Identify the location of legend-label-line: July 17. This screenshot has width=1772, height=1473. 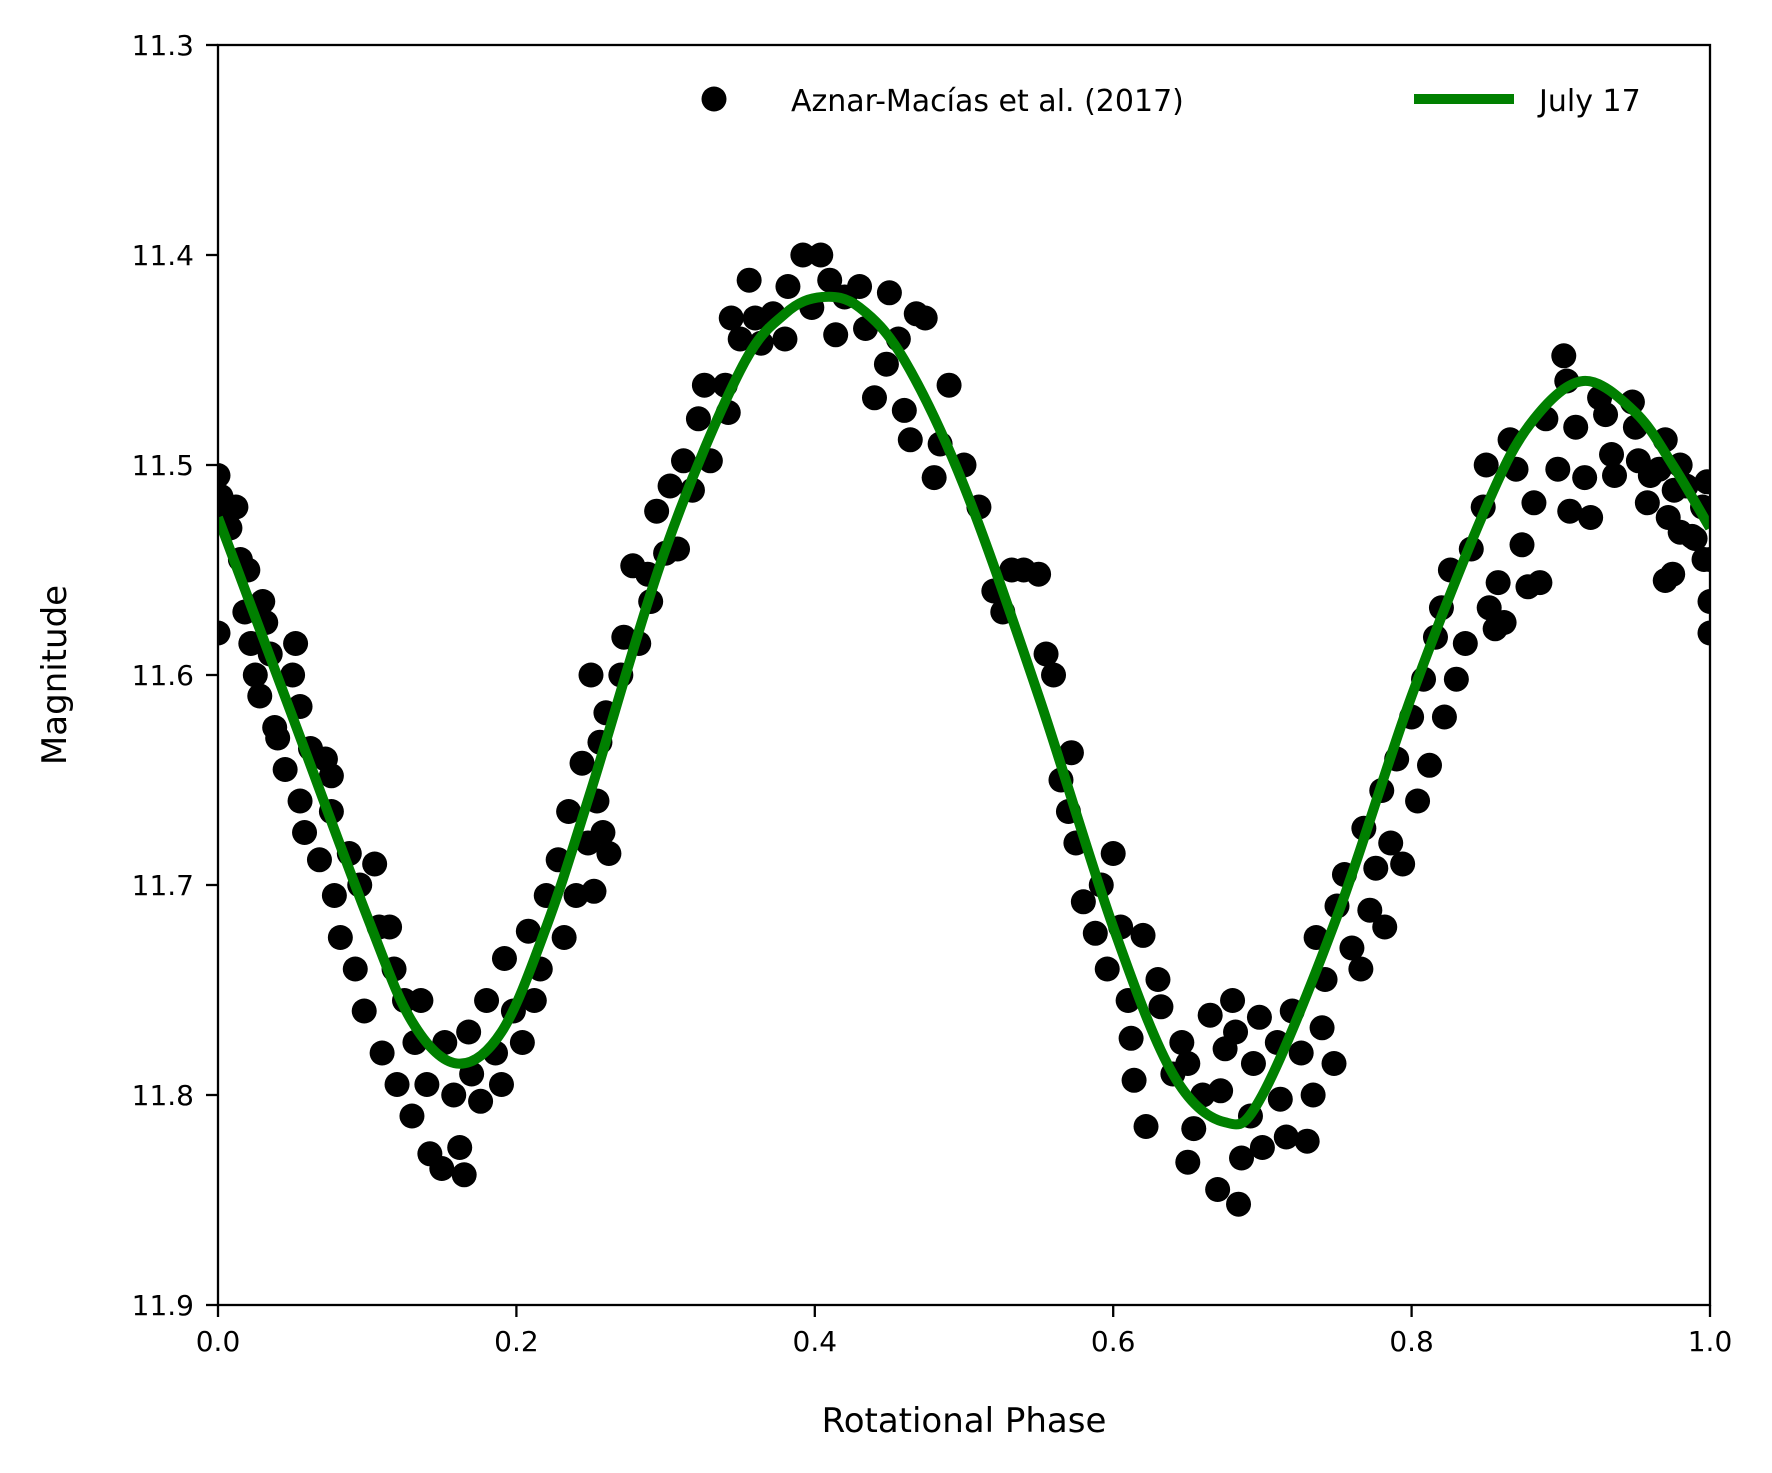
(1589, 101).